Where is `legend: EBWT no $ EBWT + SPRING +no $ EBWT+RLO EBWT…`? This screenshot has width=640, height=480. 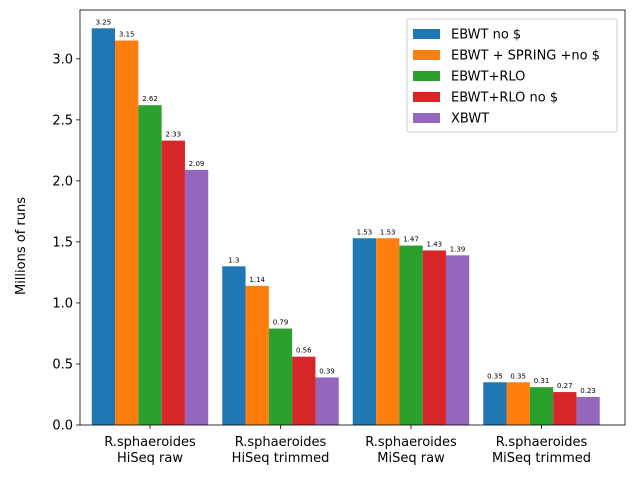
legend: EBWT no $ EBWT + SPRING +no $ EBWT+RLO EBWT… is located at coordinates (512, 75).